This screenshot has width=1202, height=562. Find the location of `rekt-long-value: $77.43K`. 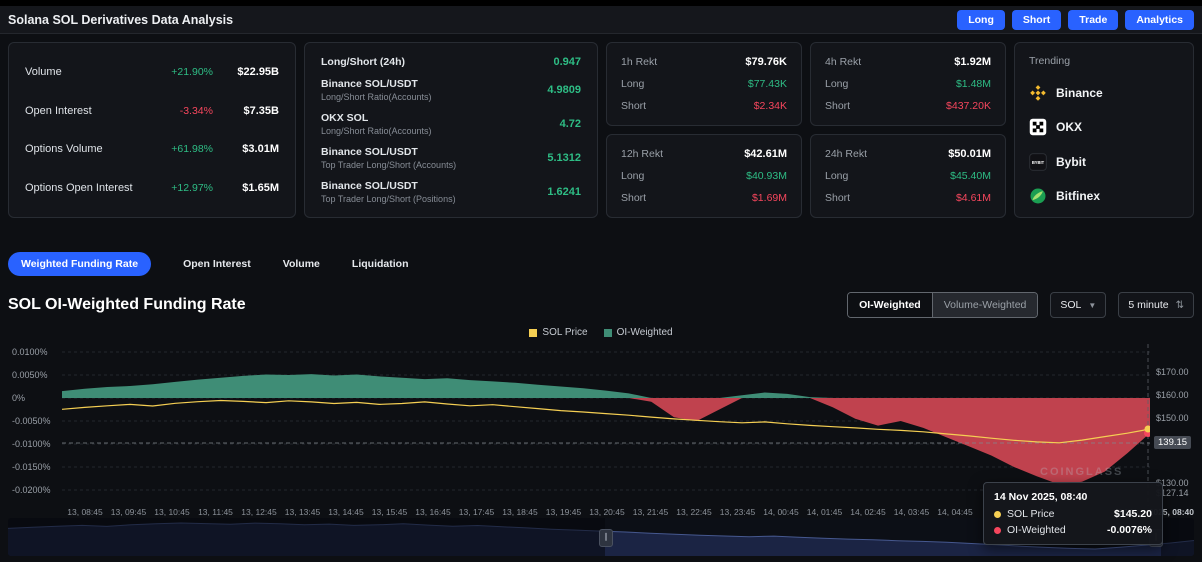

rekt-long-value: $77.43K is located at coordinates (767, 84).